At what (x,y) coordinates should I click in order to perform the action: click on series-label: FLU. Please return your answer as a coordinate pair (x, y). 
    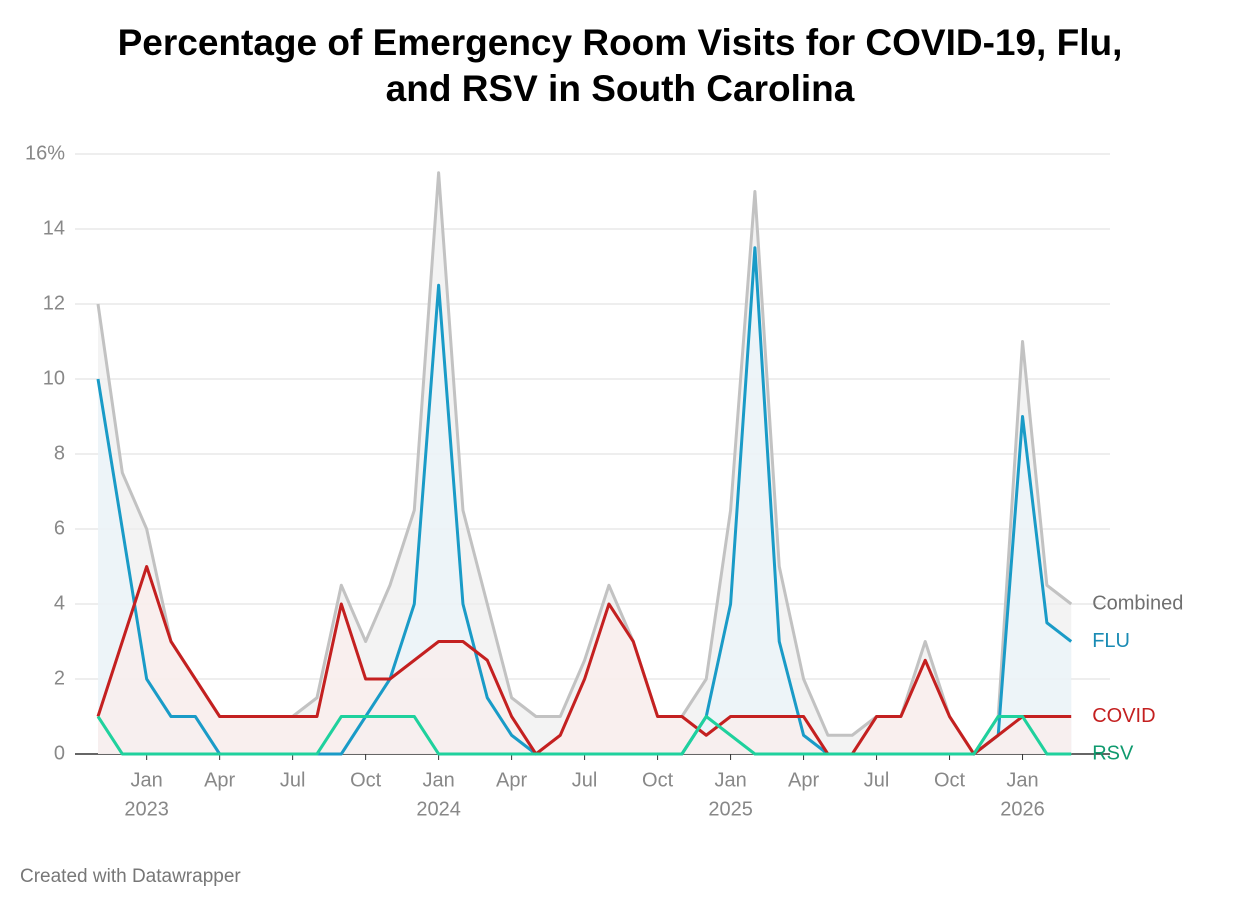
    Looking at the image, I should click on (1111, 641).